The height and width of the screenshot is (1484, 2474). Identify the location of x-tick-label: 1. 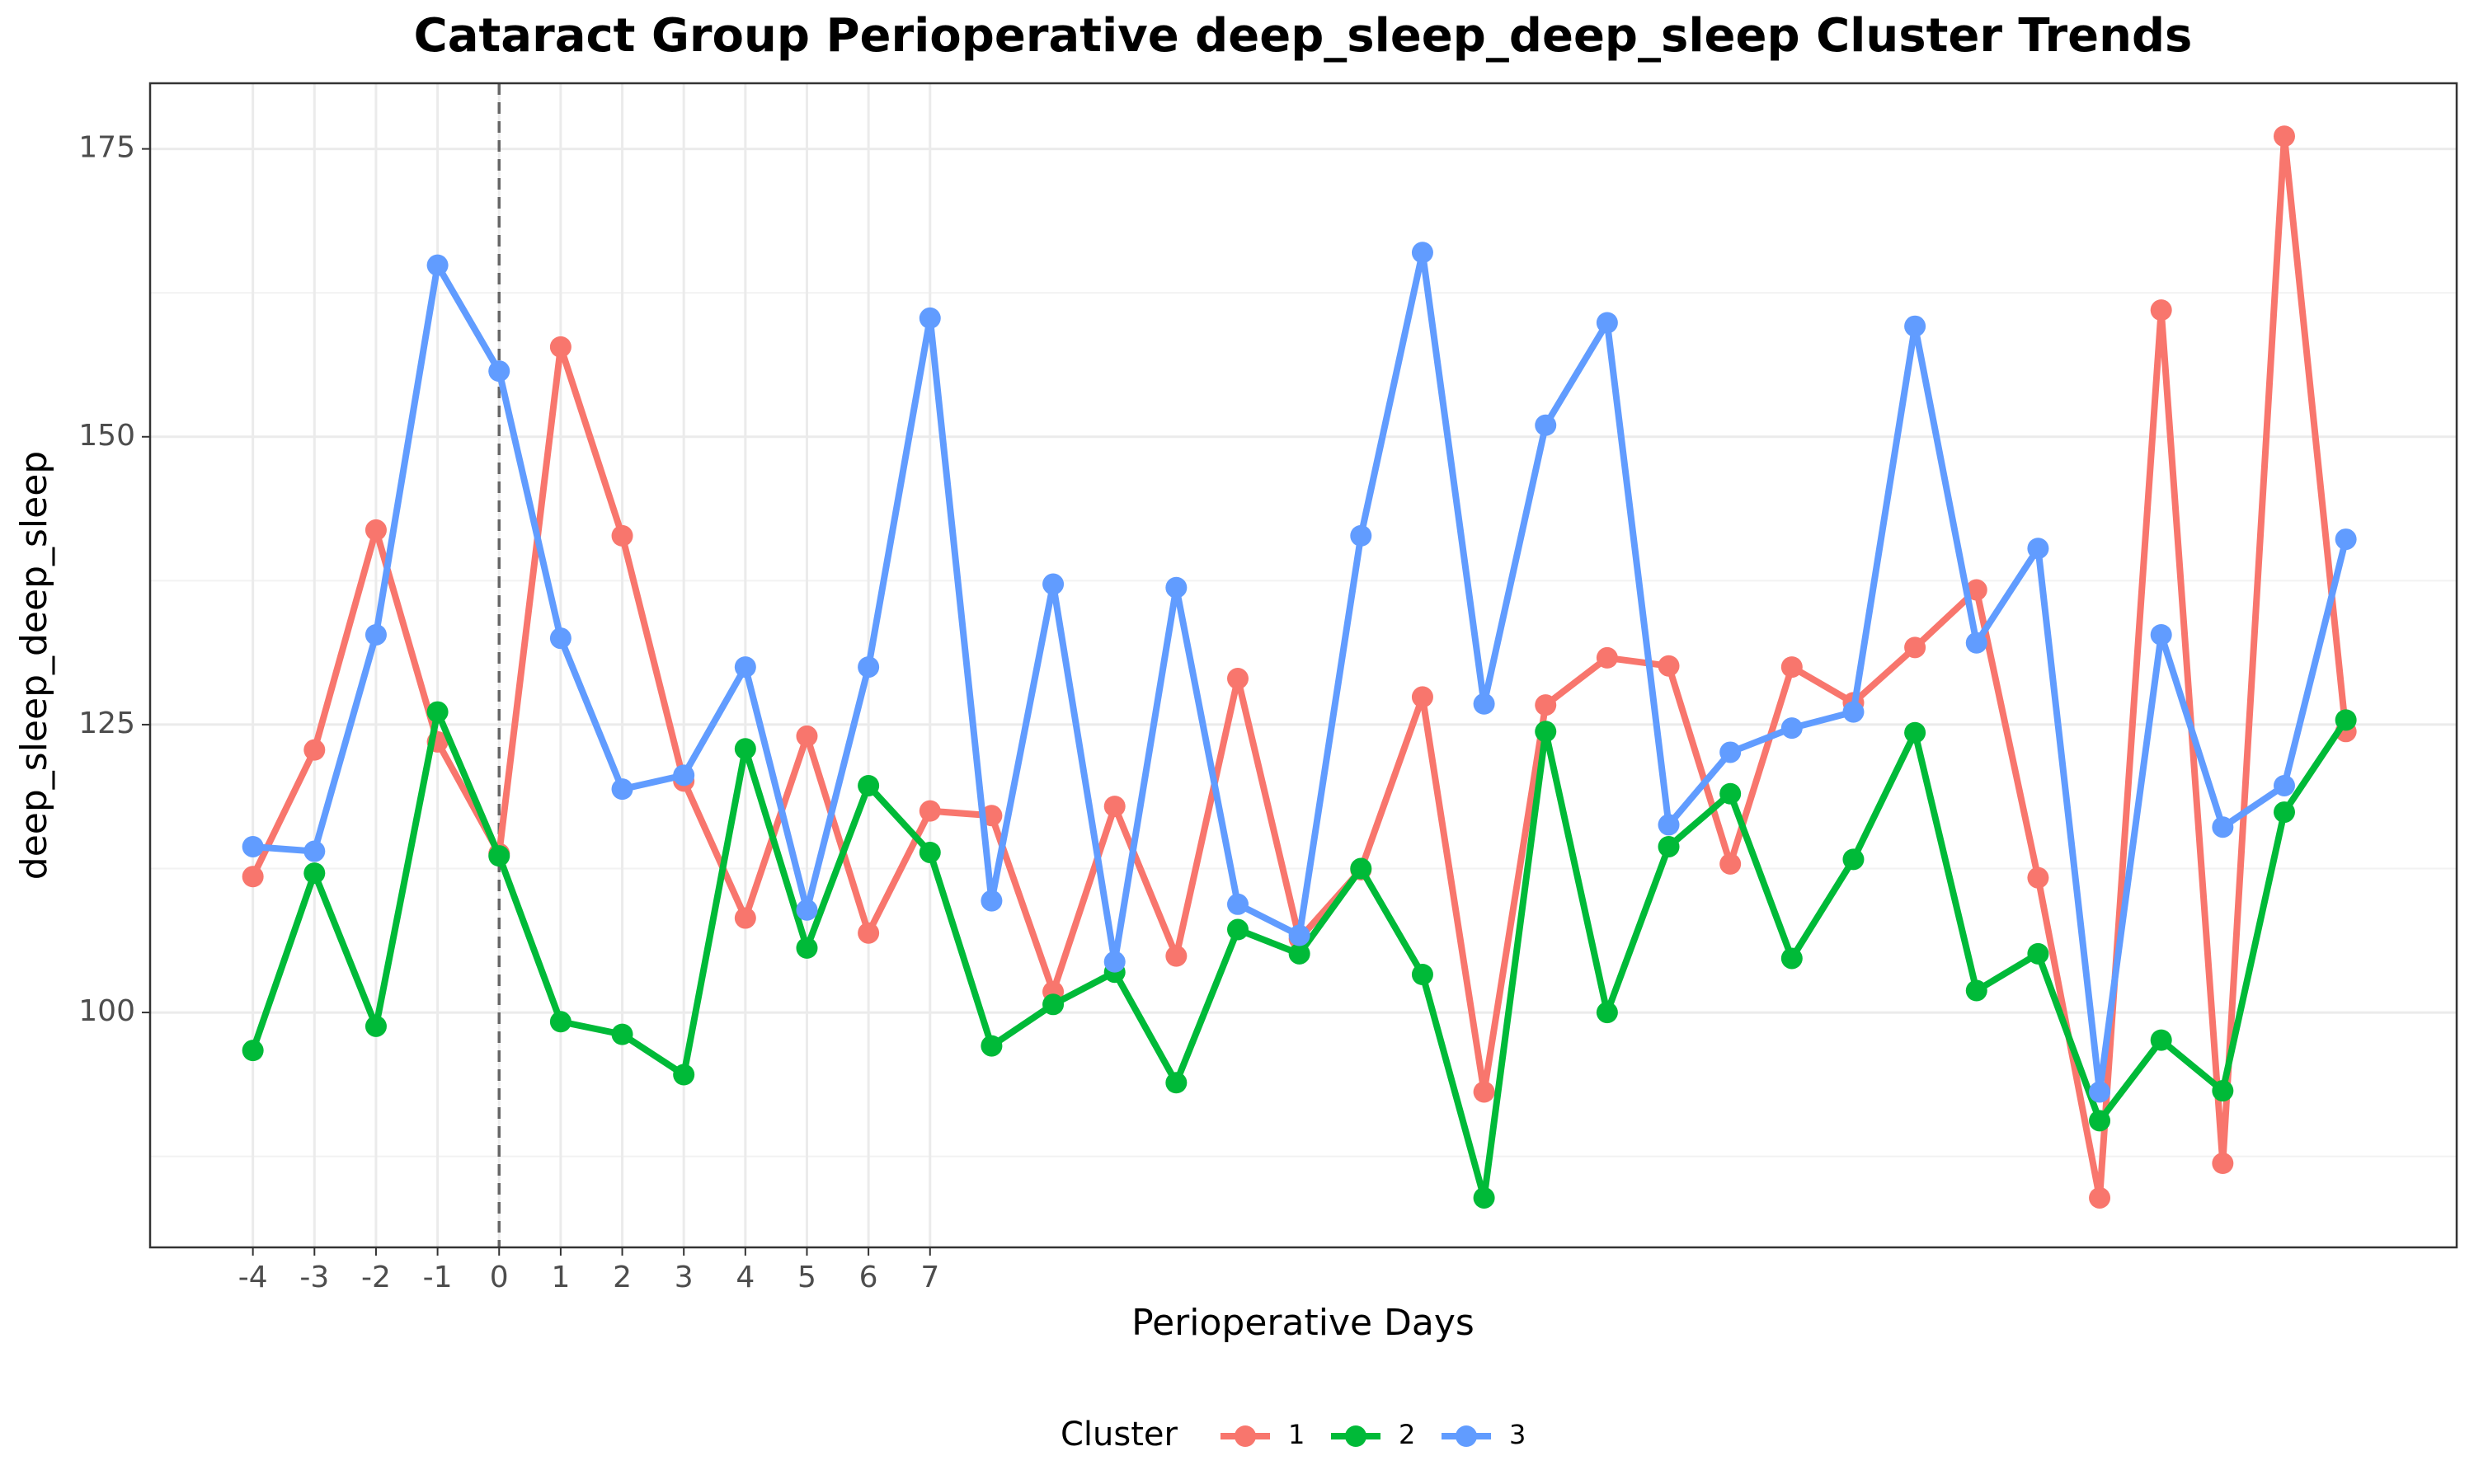
(560, 1277).